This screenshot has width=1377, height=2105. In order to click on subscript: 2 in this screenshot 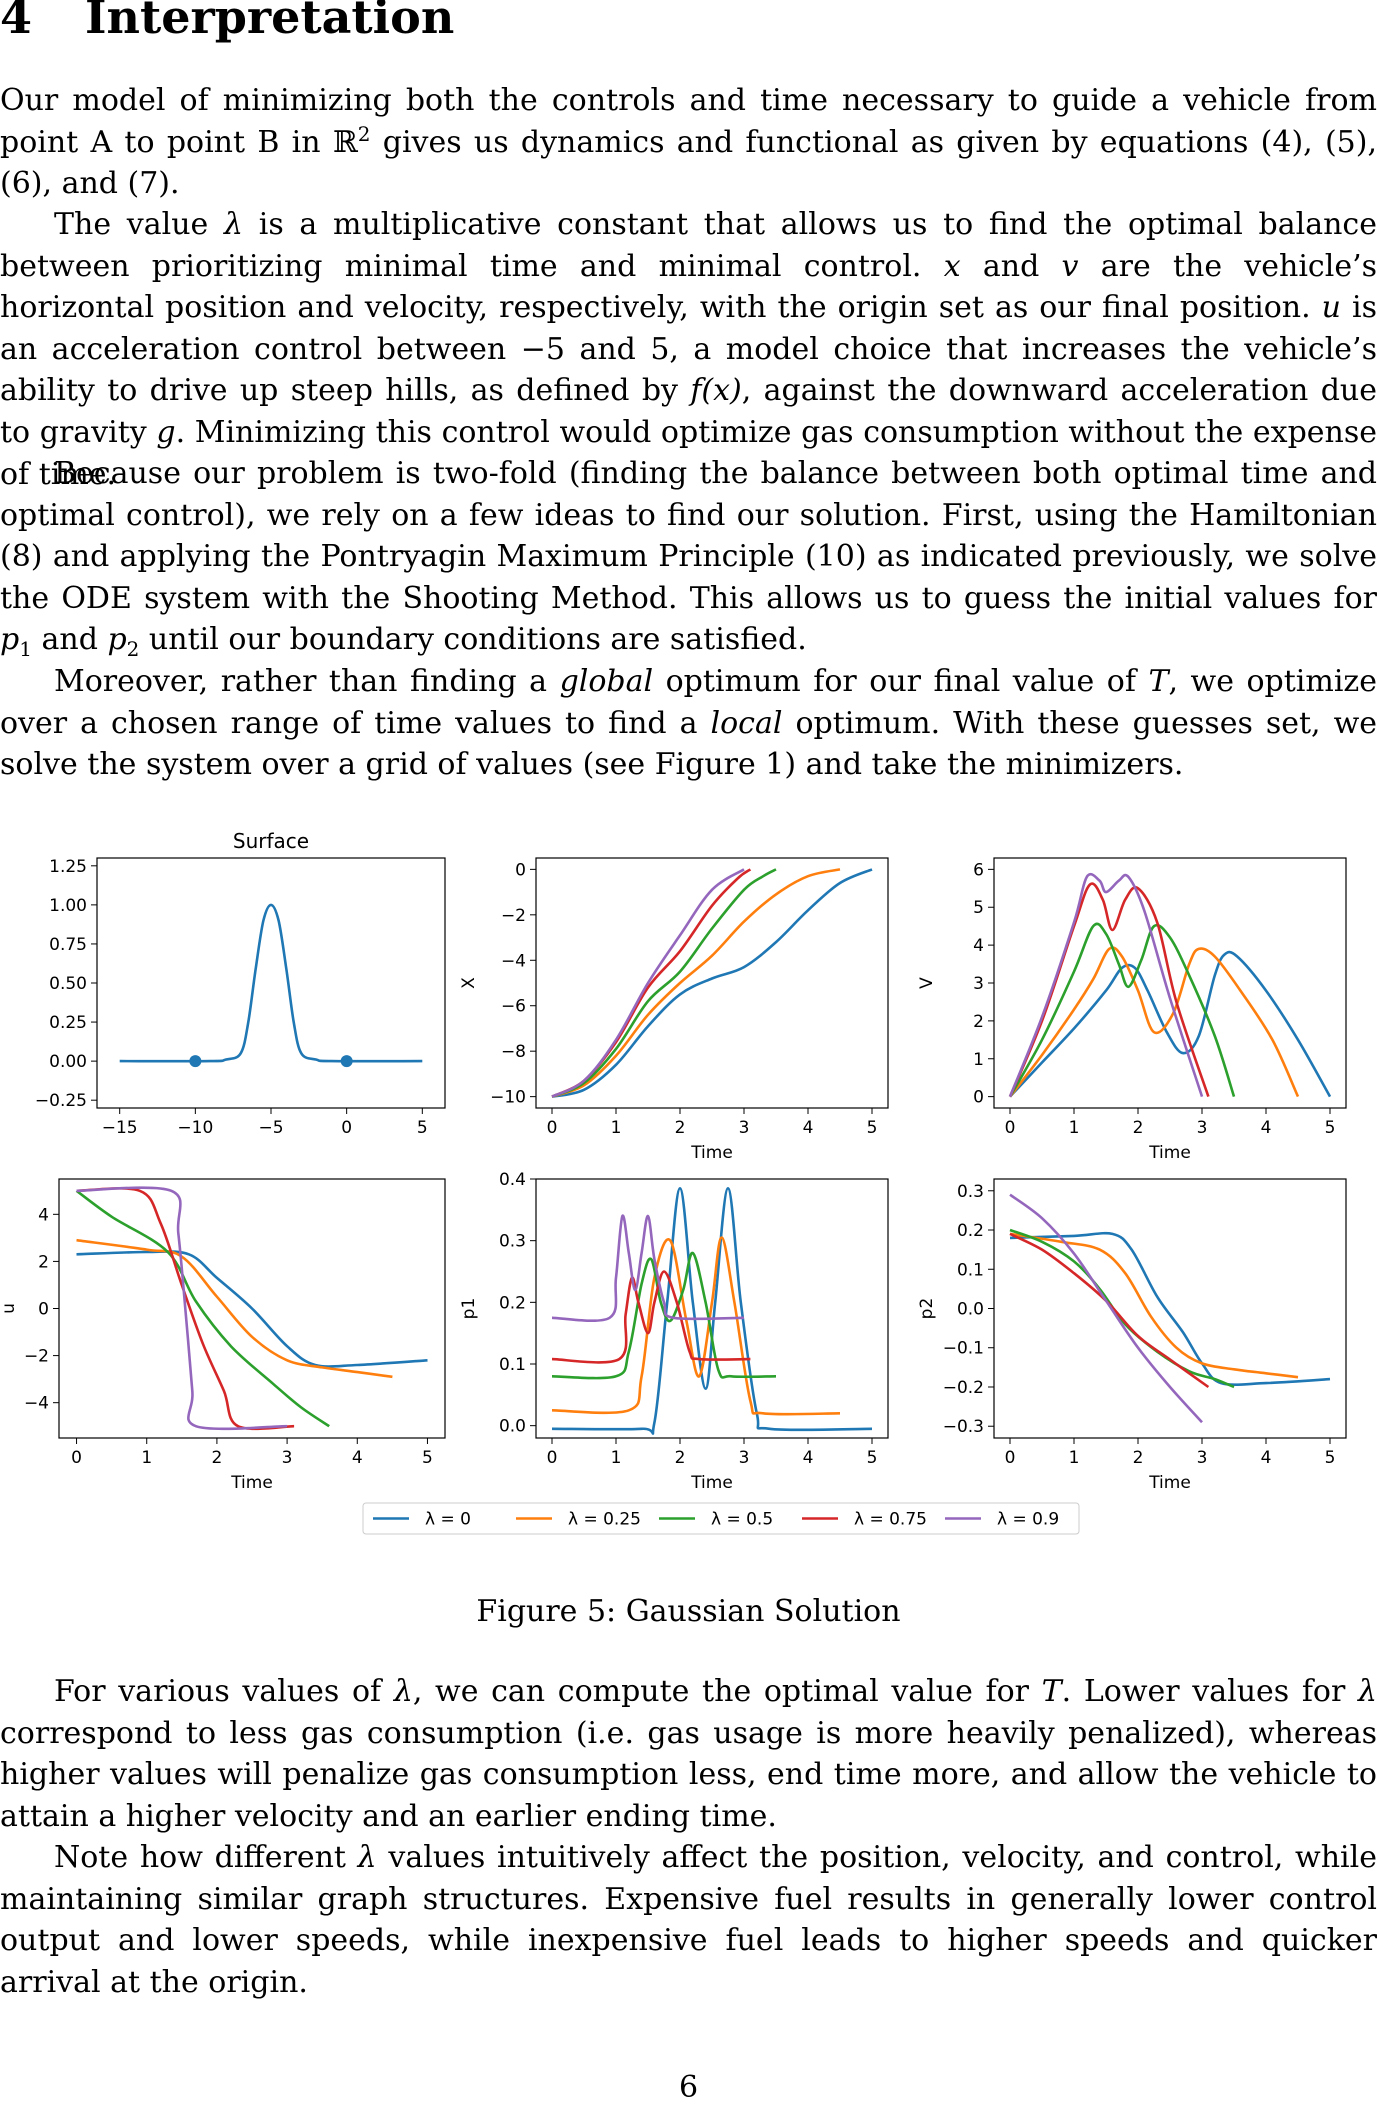, I will do `click(133, 649)`.